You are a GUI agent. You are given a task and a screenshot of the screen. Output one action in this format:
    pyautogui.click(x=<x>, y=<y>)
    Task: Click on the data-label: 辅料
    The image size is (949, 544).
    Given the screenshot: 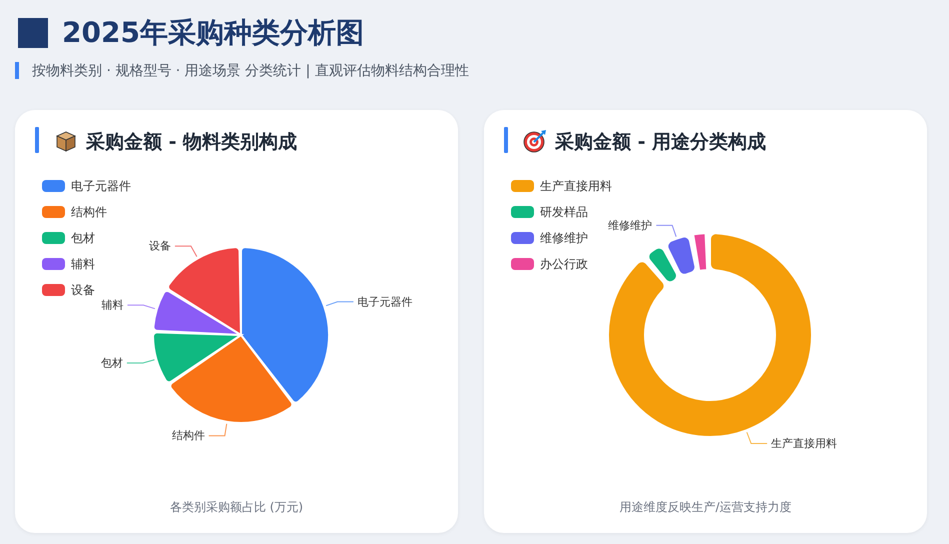 What is the action you would take?
    pyautogui.click(x=112, y=305)
    